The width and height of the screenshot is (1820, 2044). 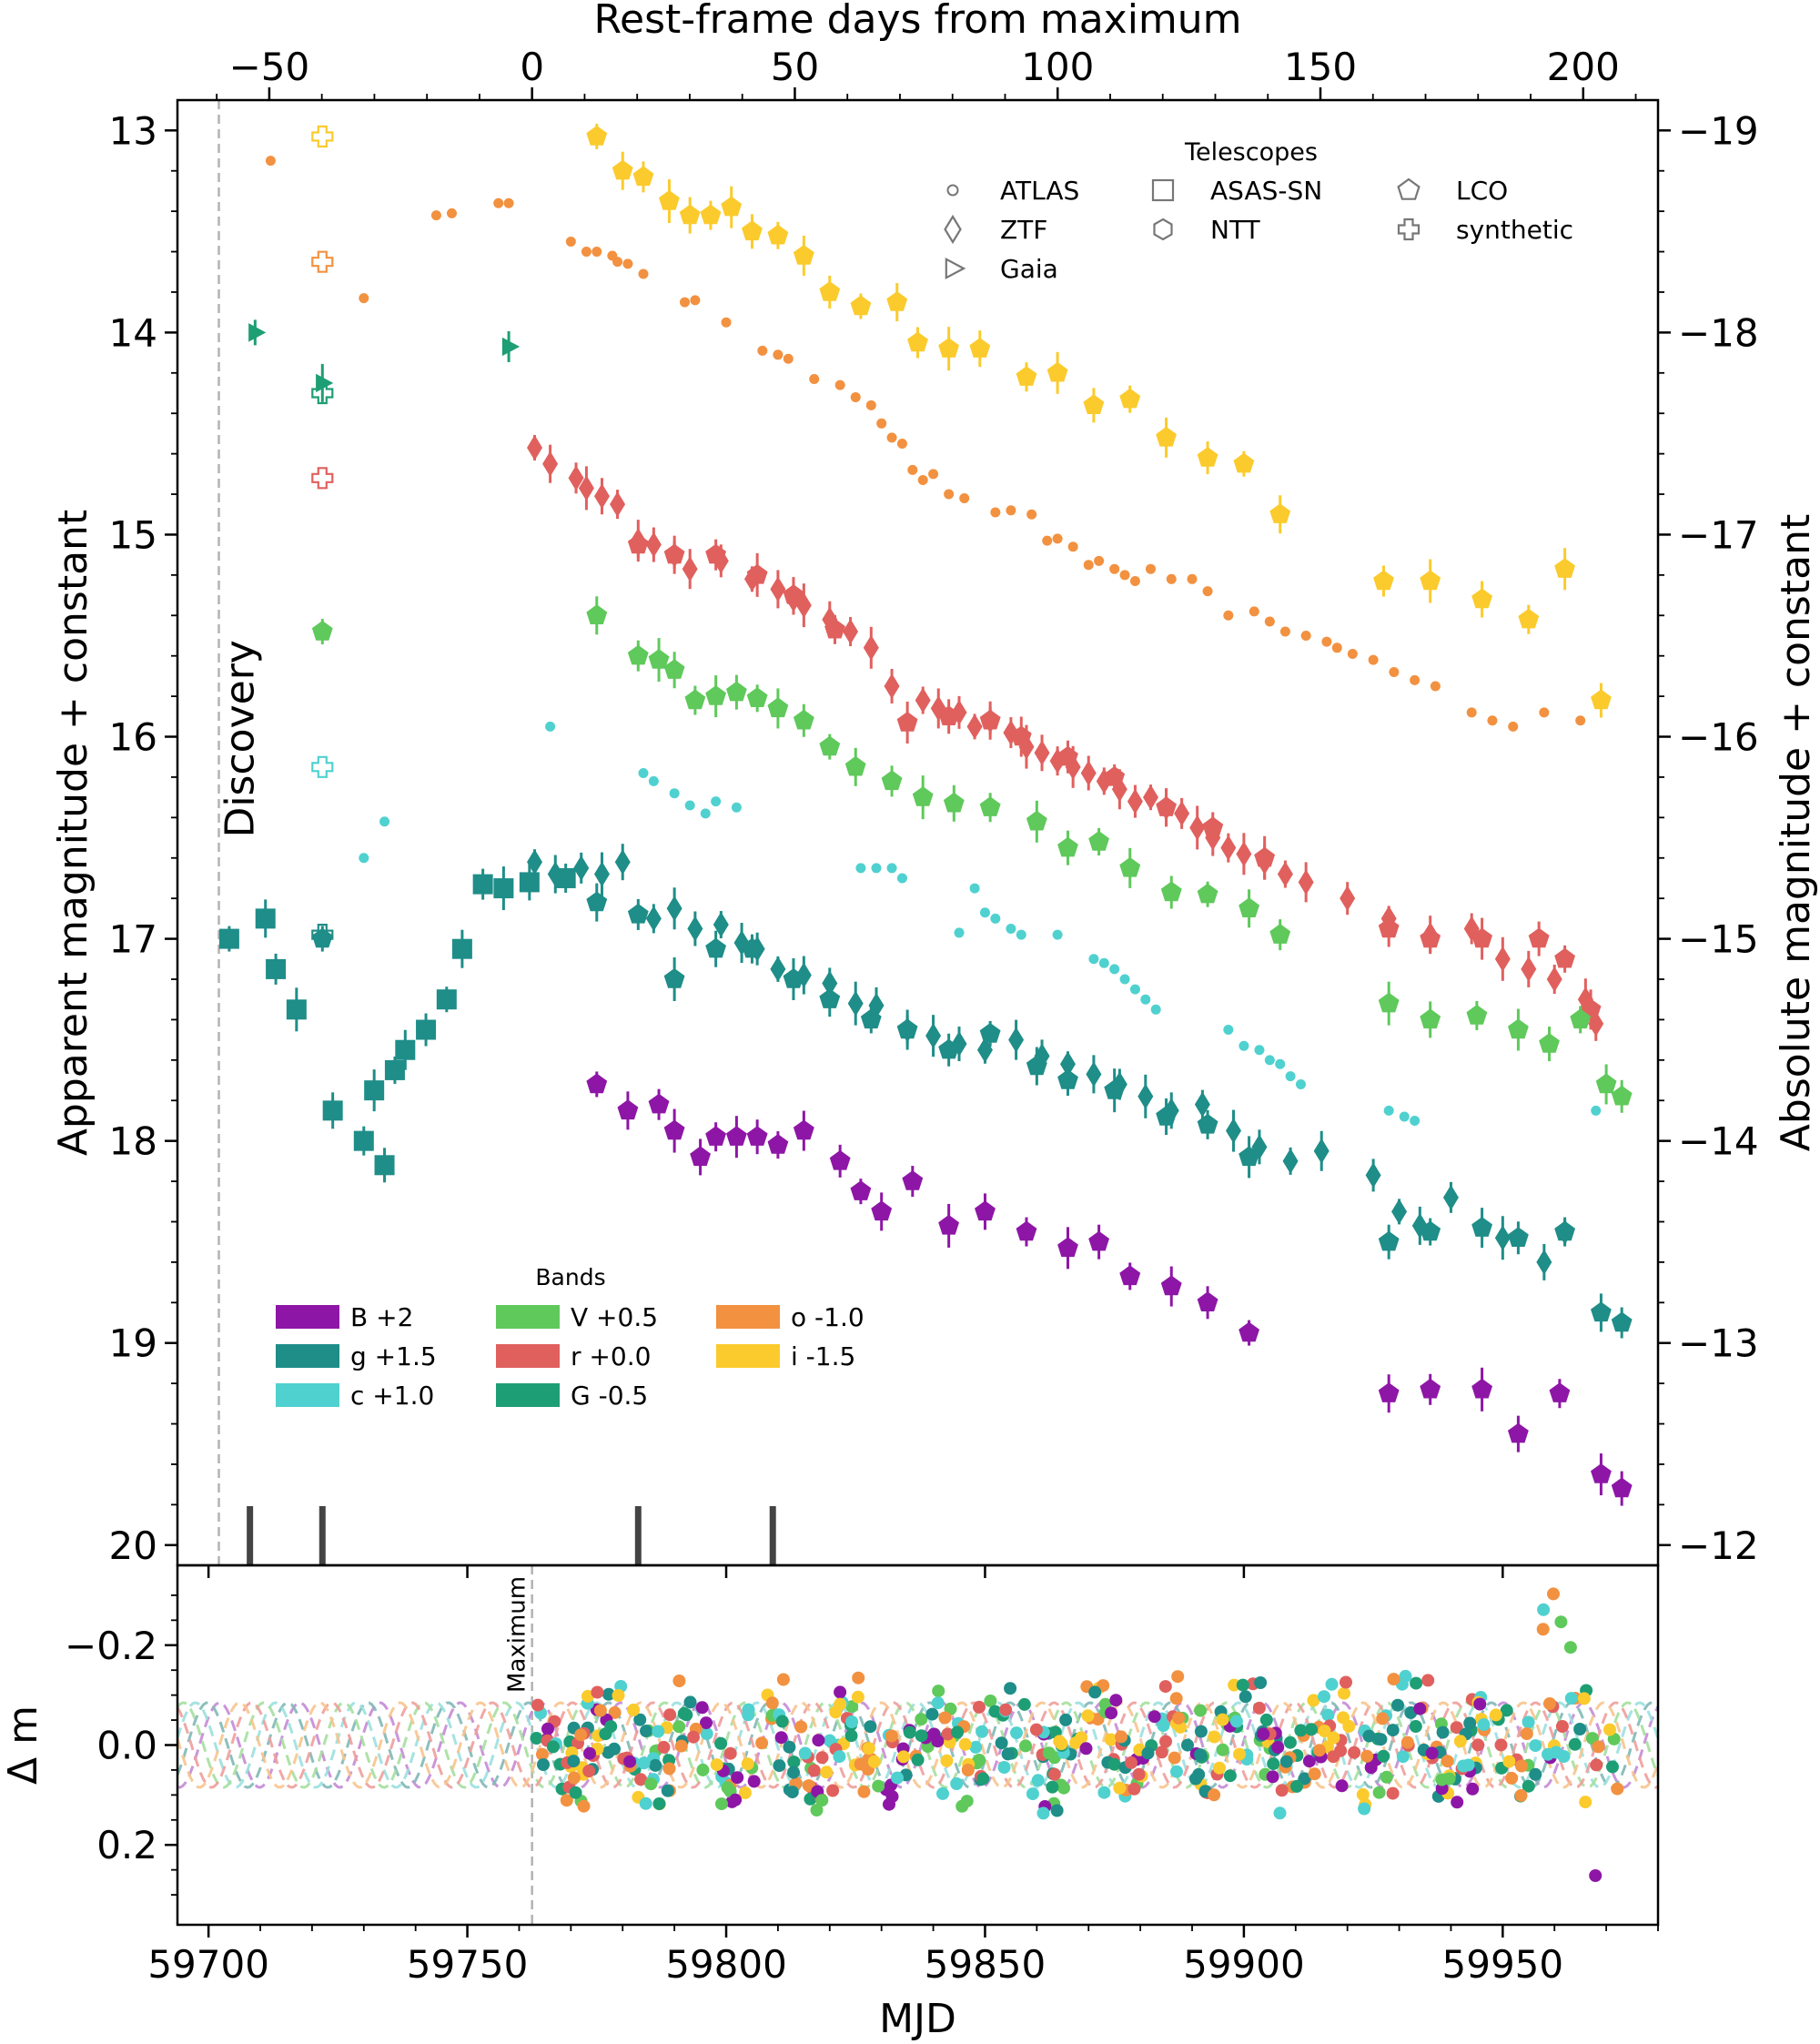 What do you see at coordinates (615, 1317) in the screenshot?
I see `band-legend-label: V +0.5` at bounding box center [615, 1317].